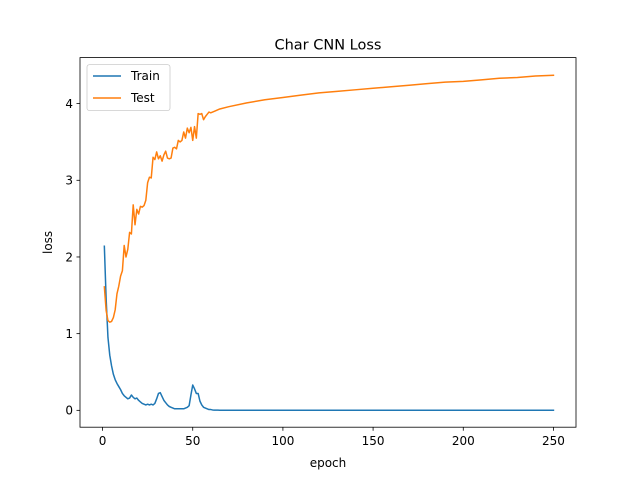 The height and width of the screenshot is (480, 640). What do you see at coordinates (327, 46) in the screenshot?
I see `chart-title: Char CNN Loss` at bounding box center [327, 46].